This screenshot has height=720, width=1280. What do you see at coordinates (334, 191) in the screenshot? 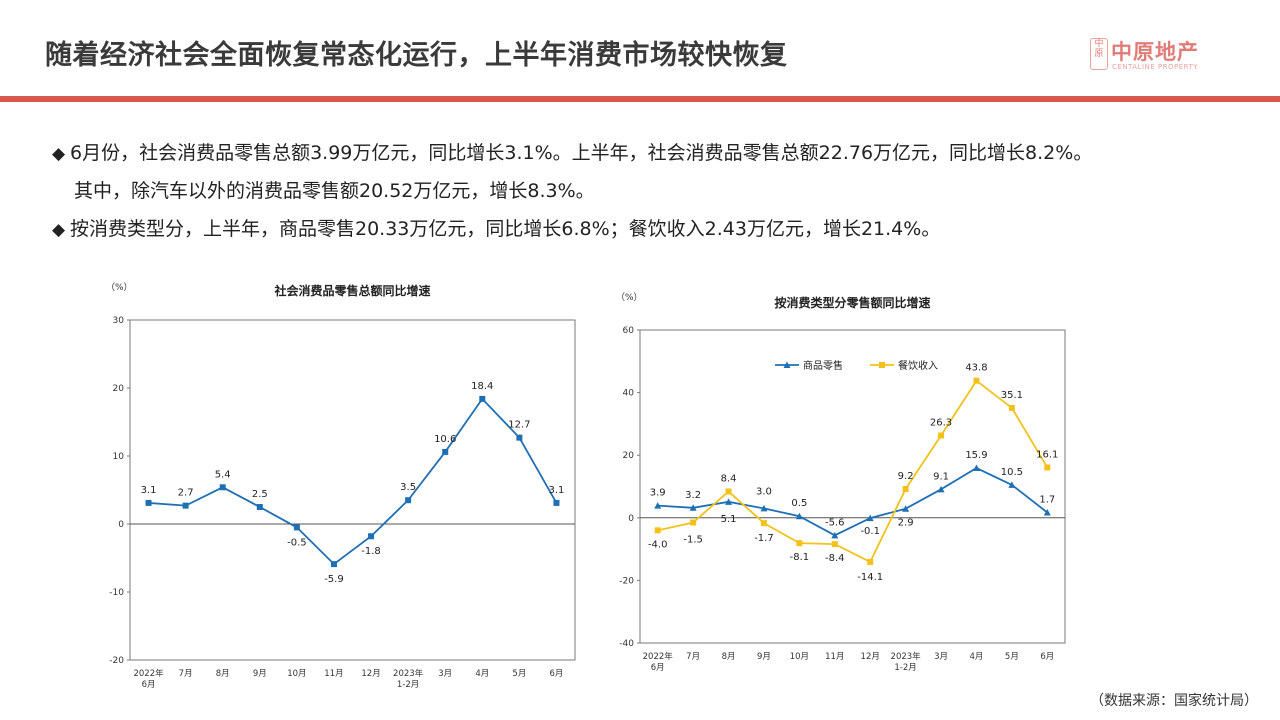
I see `bullet-retail-ex-auto: 其中，除汽车以外的消费品零售额20.52万亿元，增长8.3%。` at bounding box center [334, 191].